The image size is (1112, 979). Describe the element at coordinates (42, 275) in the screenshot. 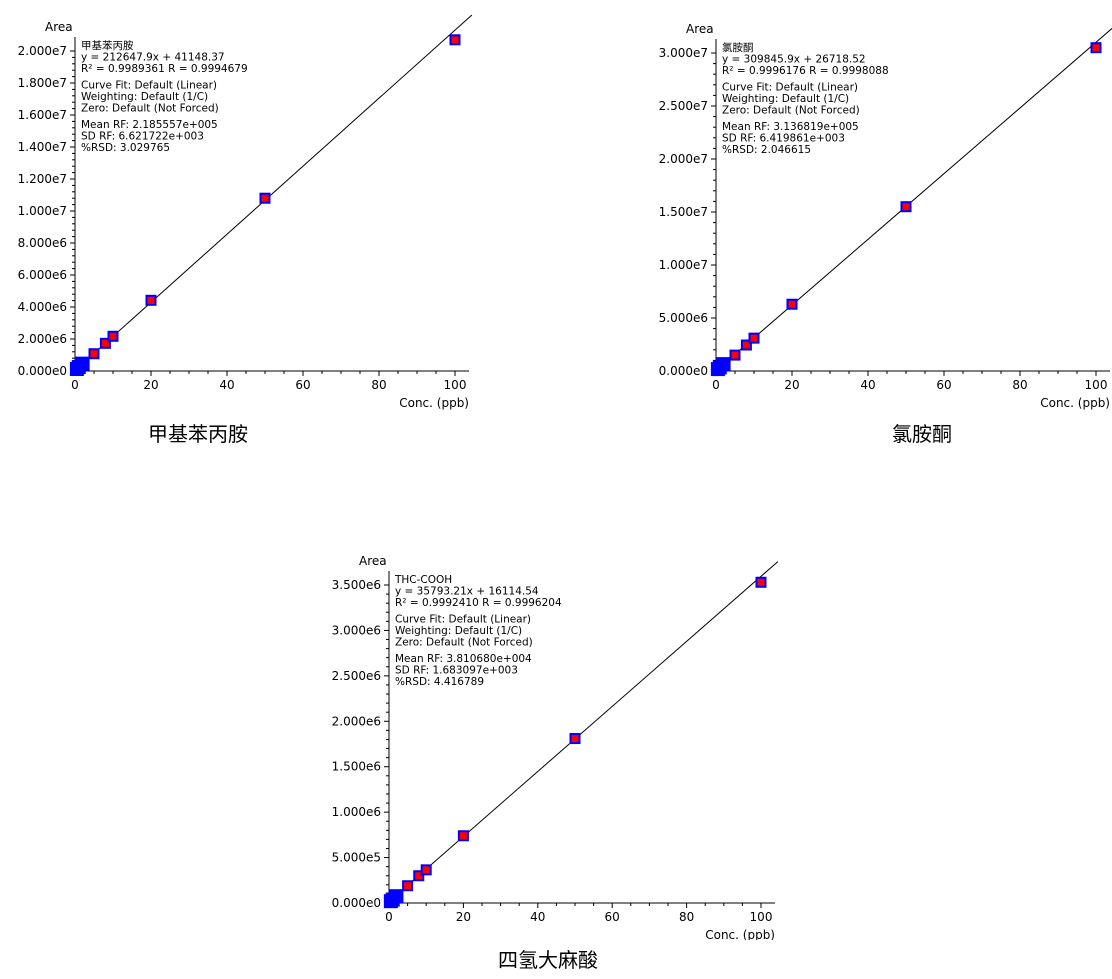

I see `y-tick-label: 6.000e6` at that location.